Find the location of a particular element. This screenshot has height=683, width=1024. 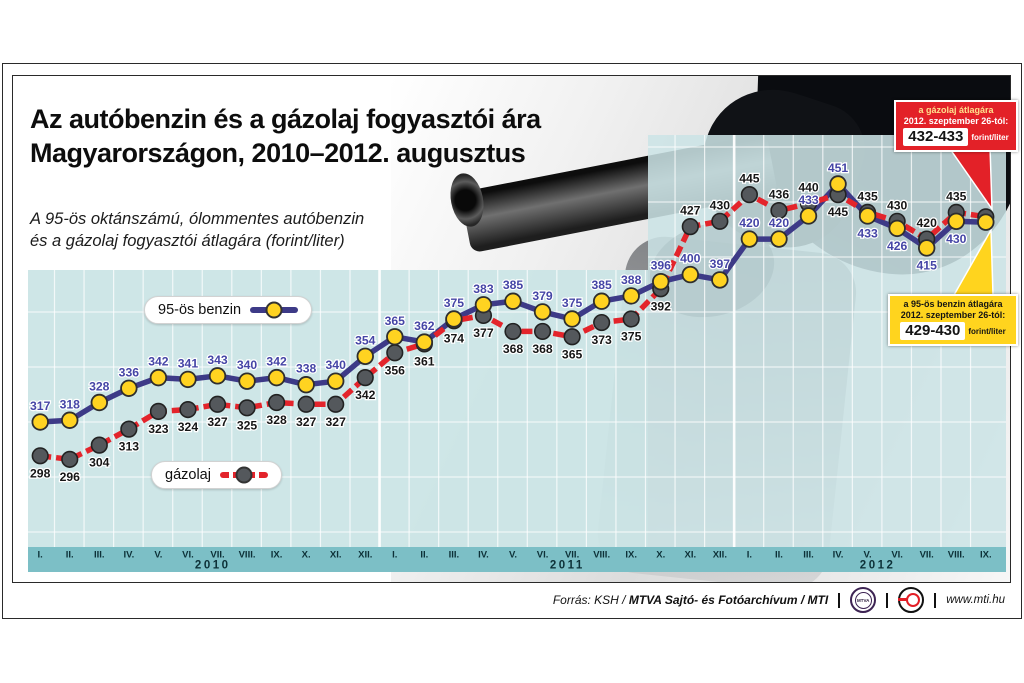

legend-gazolaj-label: gázolaj is located at coordinates (188, 475).